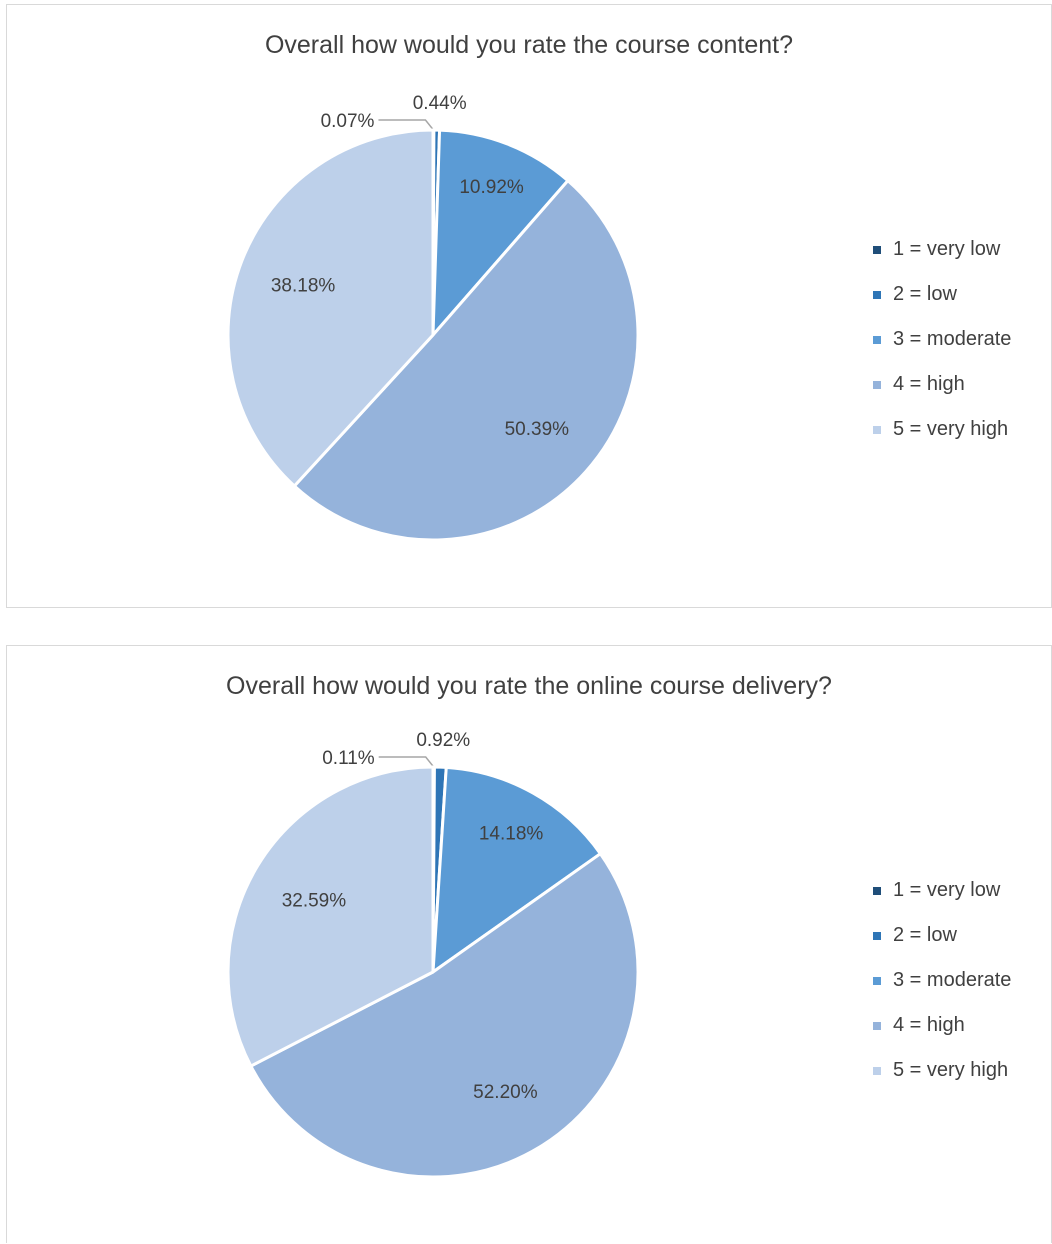 The width and height of the screenshot is (1052, 1244). I want to click on pie-chart-online-delivery: 0.11% 0.92% 14.18% 52.20% 32.59%, so click(433, 954).